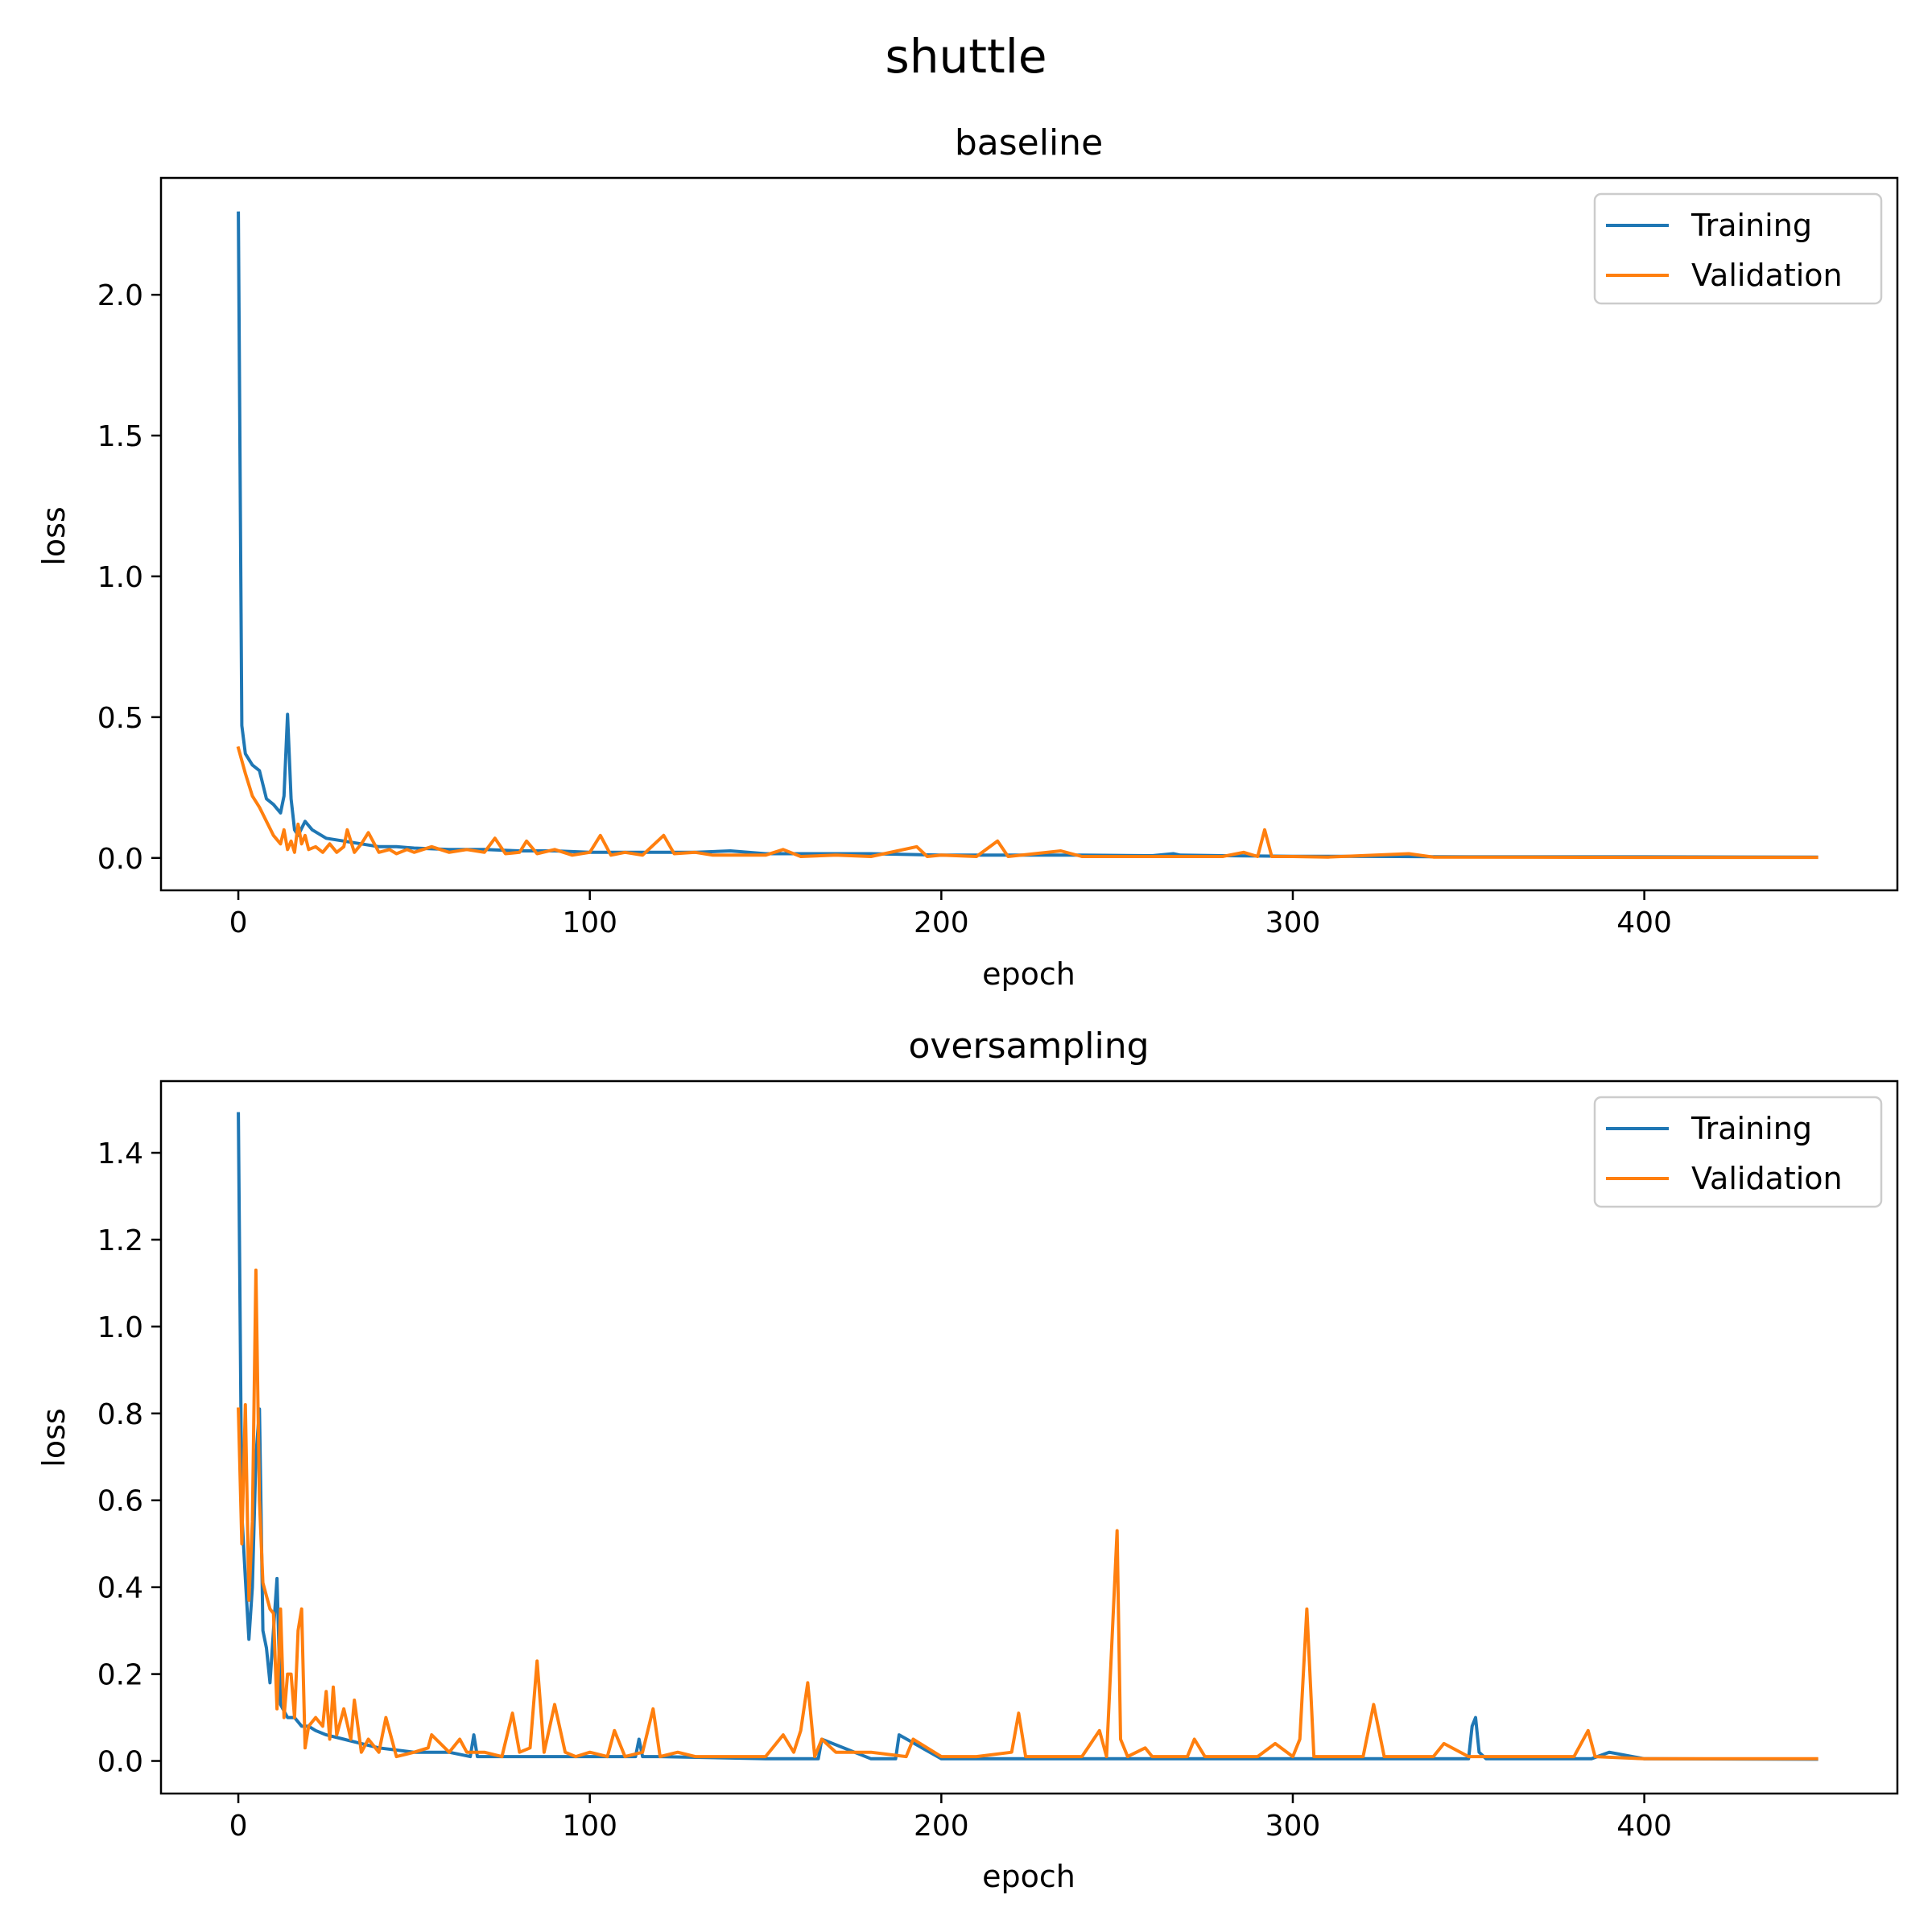  What do you see at coordinates (120, 436) in the screenshot?
I see `baseline-ytick-label: 1.5` at bounding box center [120, 436].